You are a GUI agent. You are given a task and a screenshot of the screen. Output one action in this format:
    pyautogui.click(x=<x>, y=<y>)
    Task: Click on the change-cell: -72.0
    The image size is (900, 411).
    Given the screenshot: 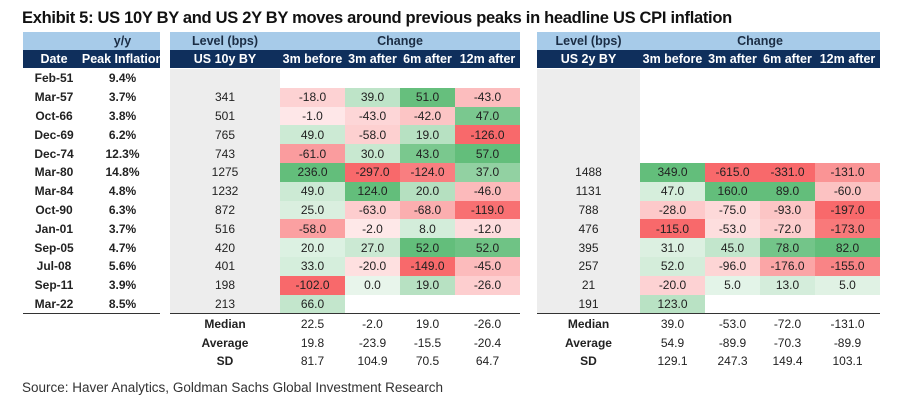 What is the action you would take?
    pyautogui.click(x=787, y=229)
    